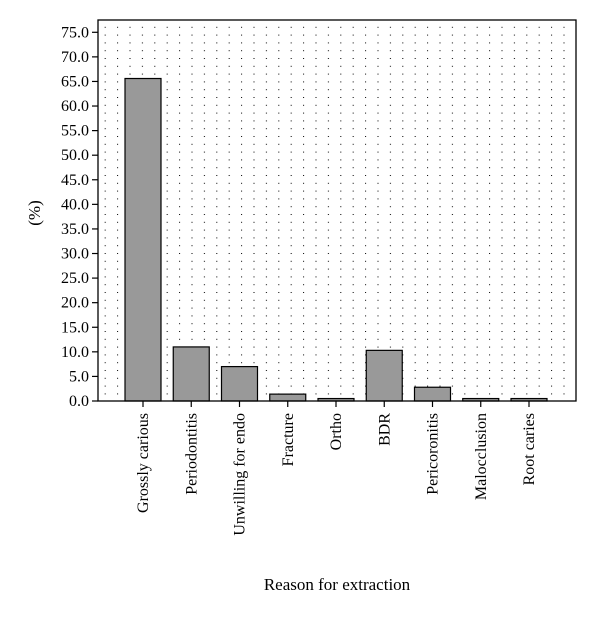  Describe the element at coordinates (75, 32) in the screenshot. I see `y-tick-label: 75.0` at that location.